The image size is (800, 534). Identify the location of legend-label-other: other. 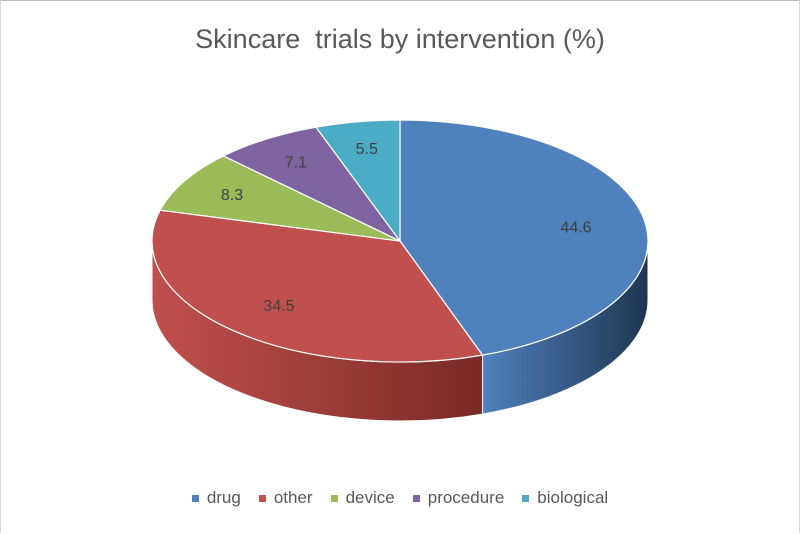
(293, 498).